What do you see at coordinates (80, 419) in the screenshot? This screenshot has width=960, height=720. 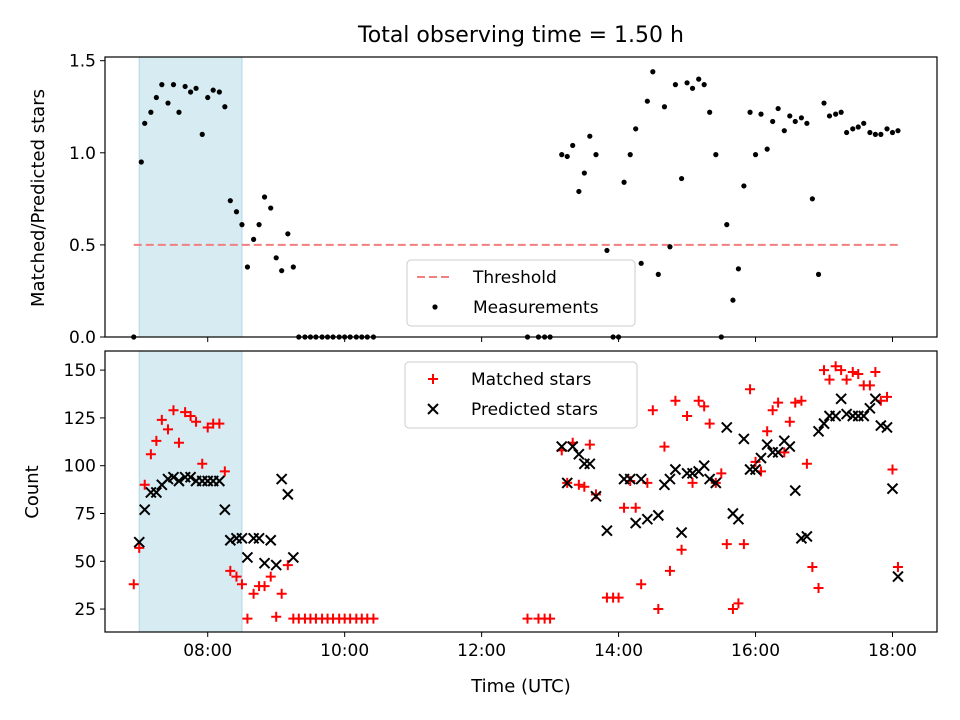 I see `y-tick-label: 125` at bounding box center [80, 419].